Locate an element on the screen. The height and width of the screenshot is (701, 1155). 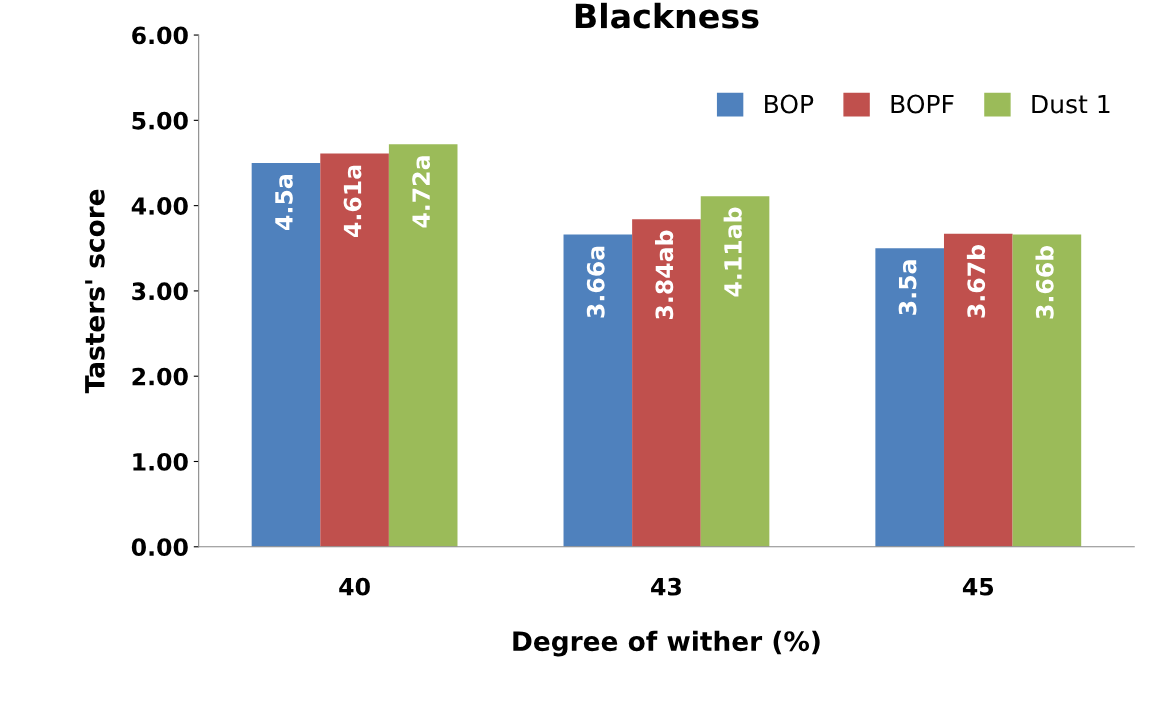
legend-label: Dust 1 is located at coordinates (1071, 104).